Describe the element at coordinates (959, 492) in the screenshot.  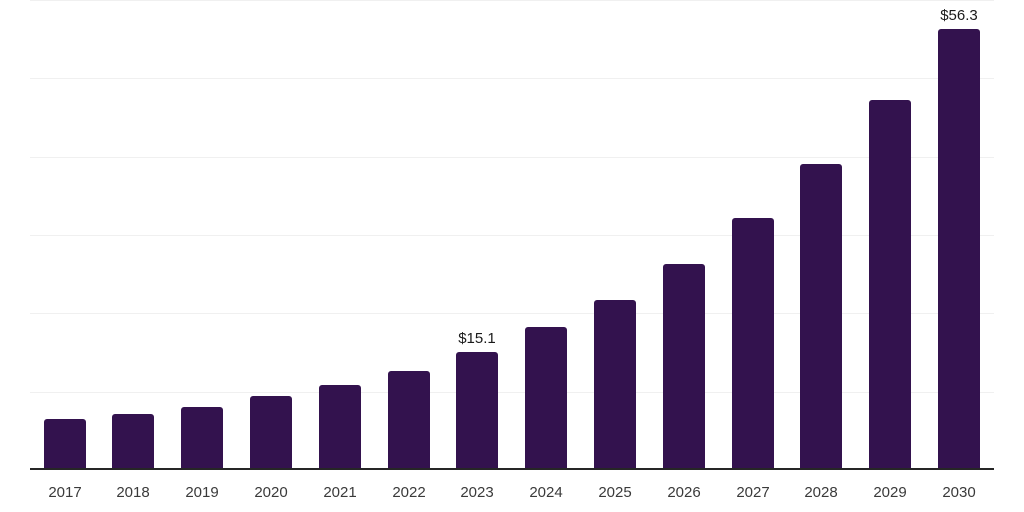
I see `x-tick-2030: 2030` at that location.